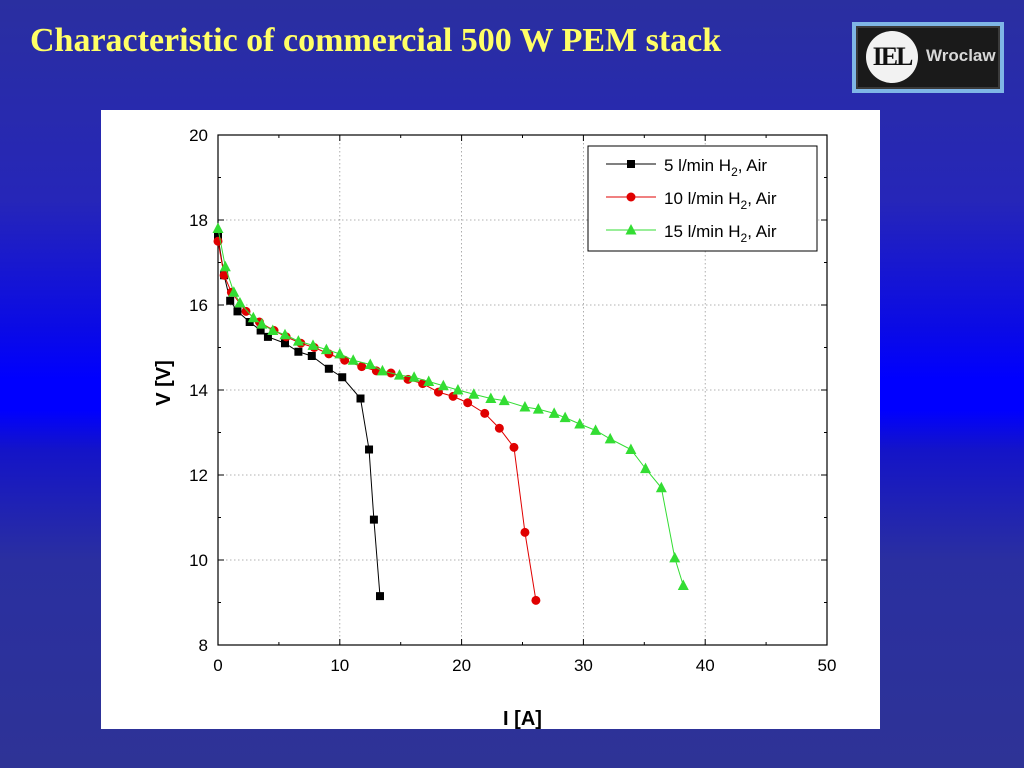 This screenshot has height=768, width=1024. I want to click on logo-panel: IEL Wroclaw, so click(928, 57).